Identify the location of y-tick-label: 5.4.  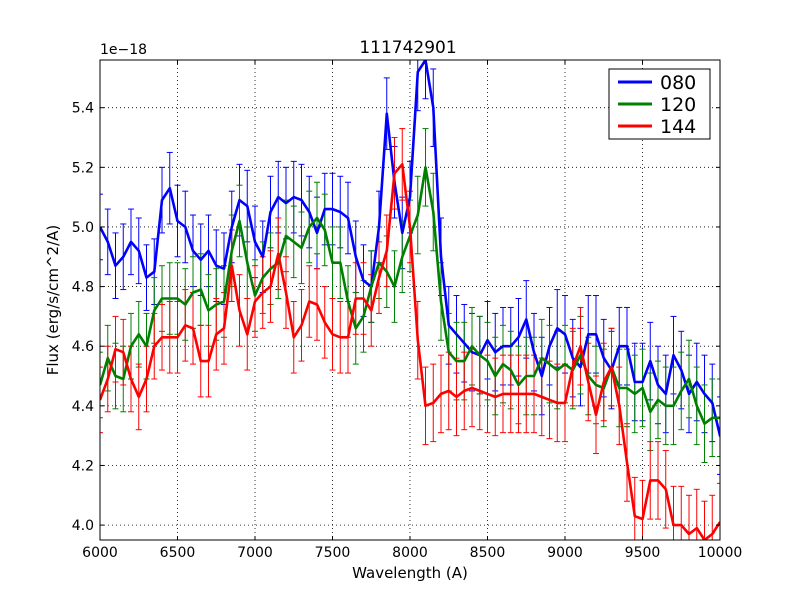
(83, 109).